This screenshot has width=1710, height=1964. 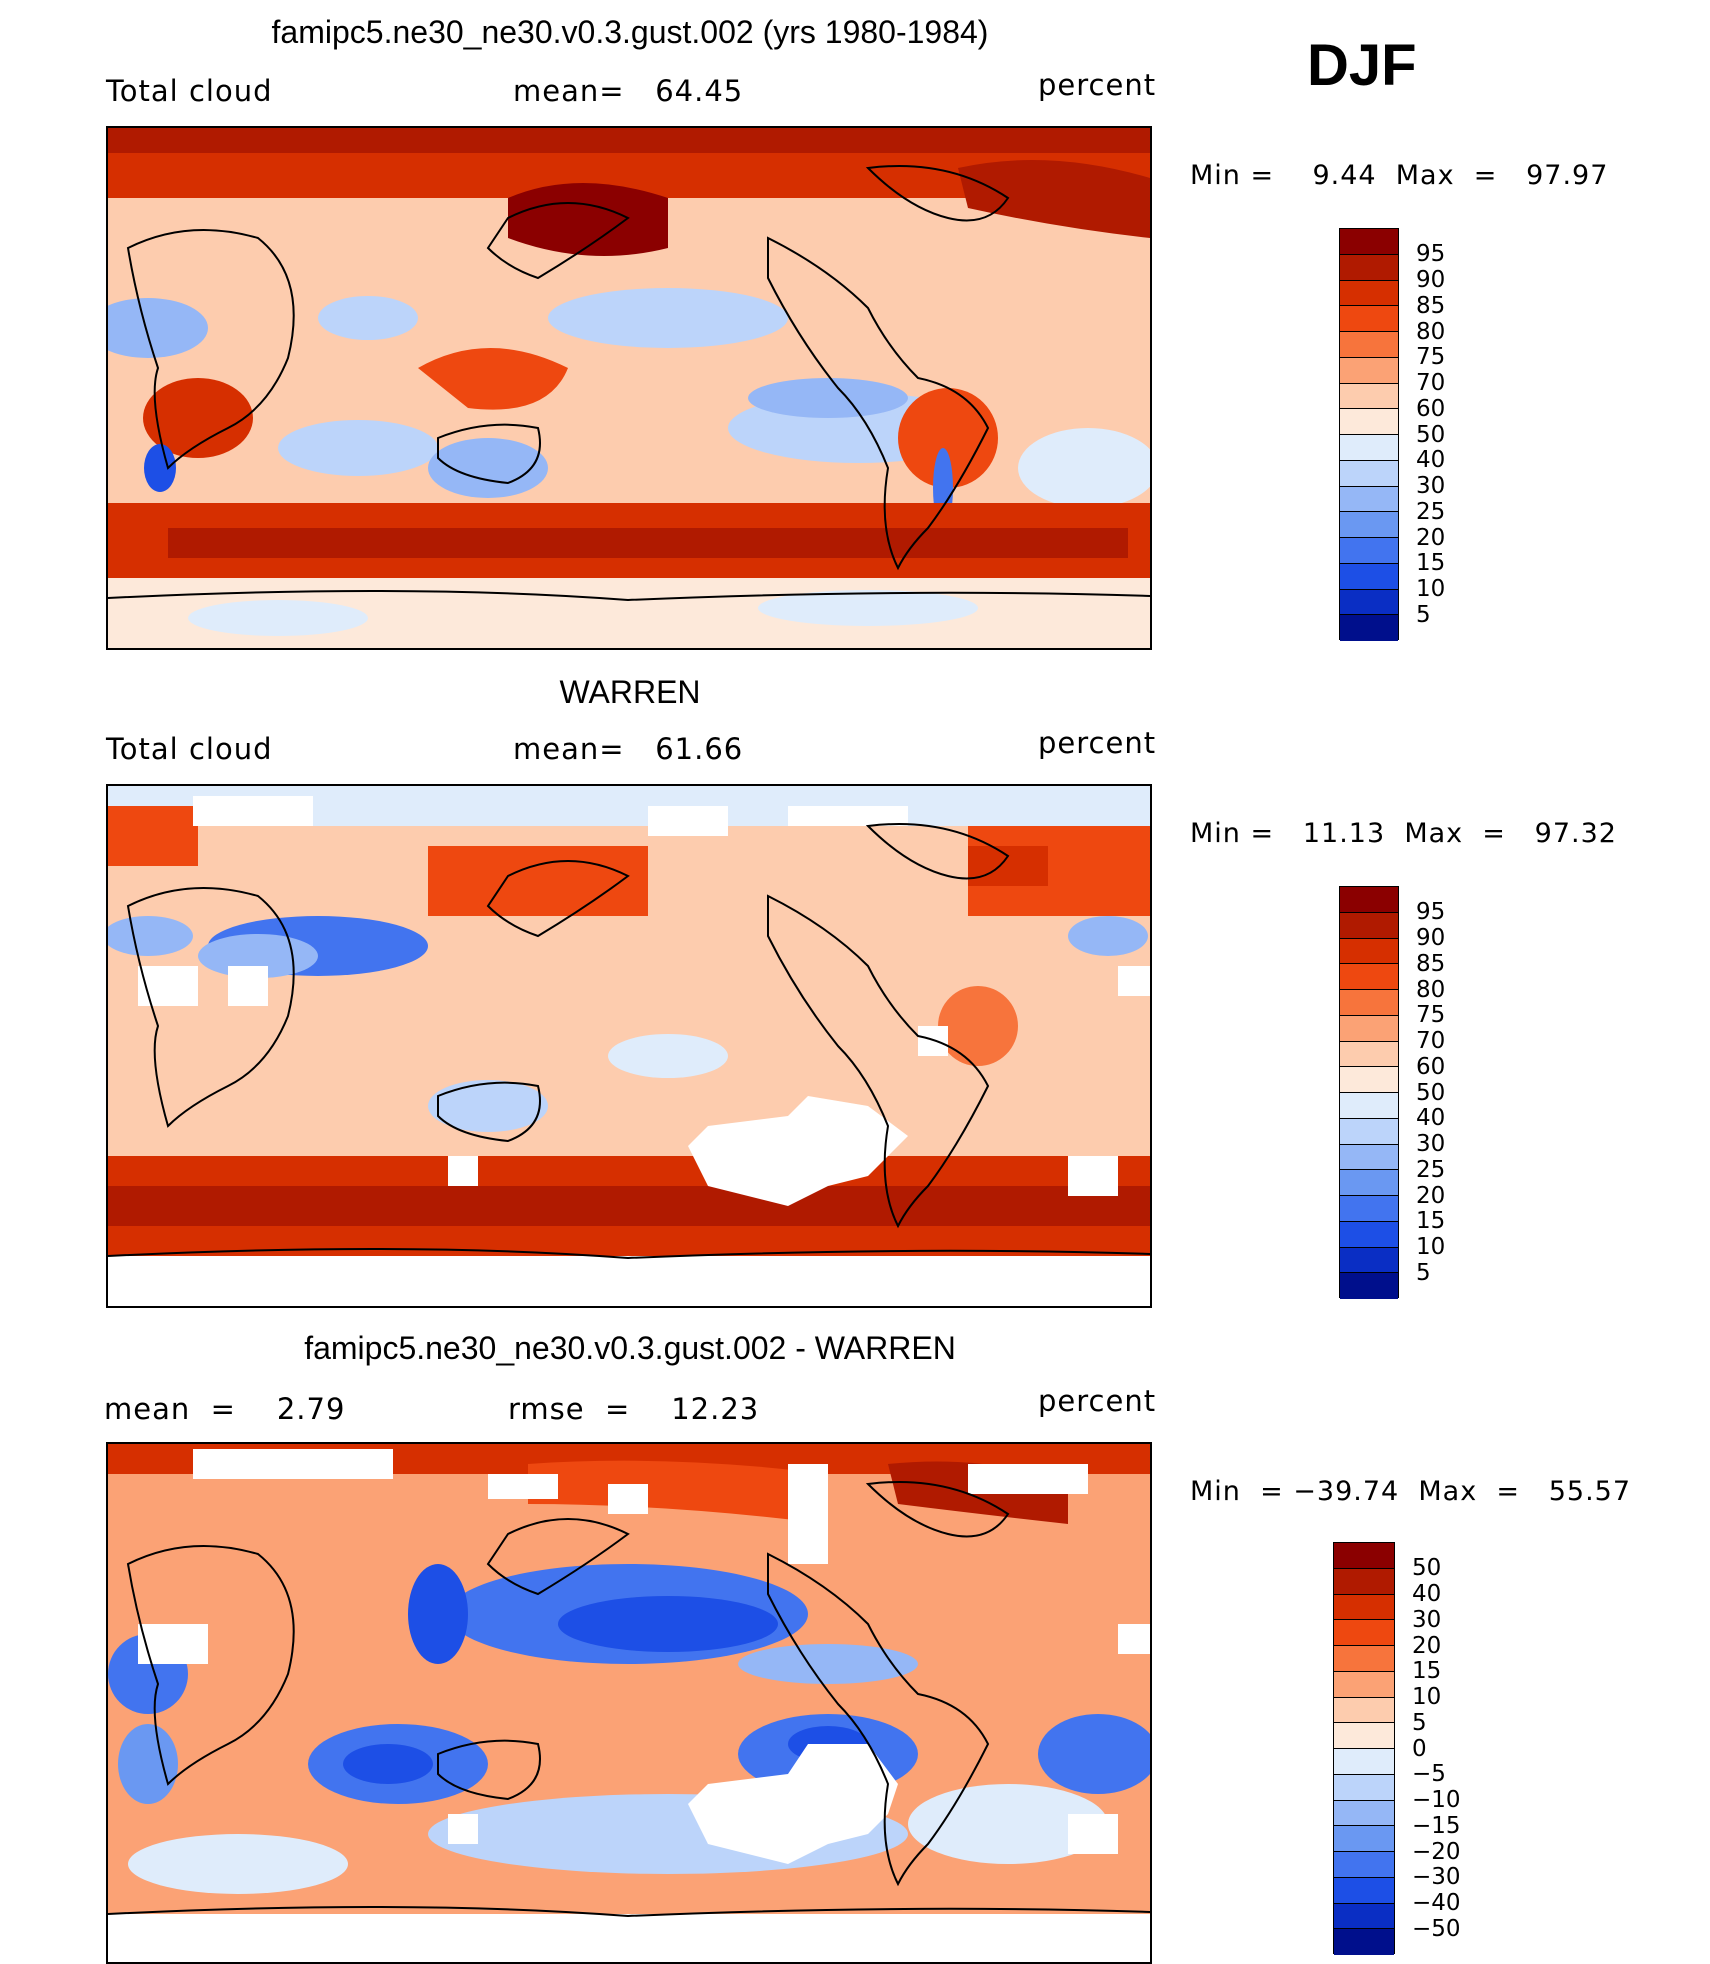 I want to click on colorbar-label: 90, so click(x=1431, y=938).